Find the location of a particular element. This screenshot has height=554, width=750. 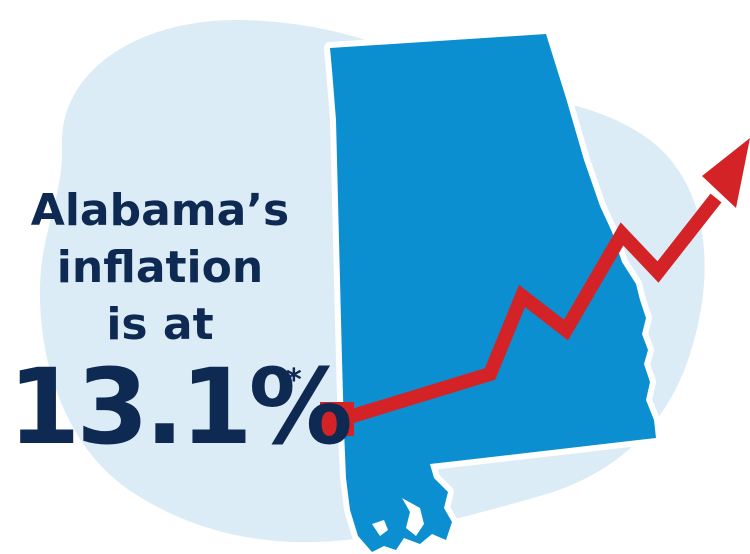

headline: Alabama’s inflation is at is located at coordinates (160, 267).